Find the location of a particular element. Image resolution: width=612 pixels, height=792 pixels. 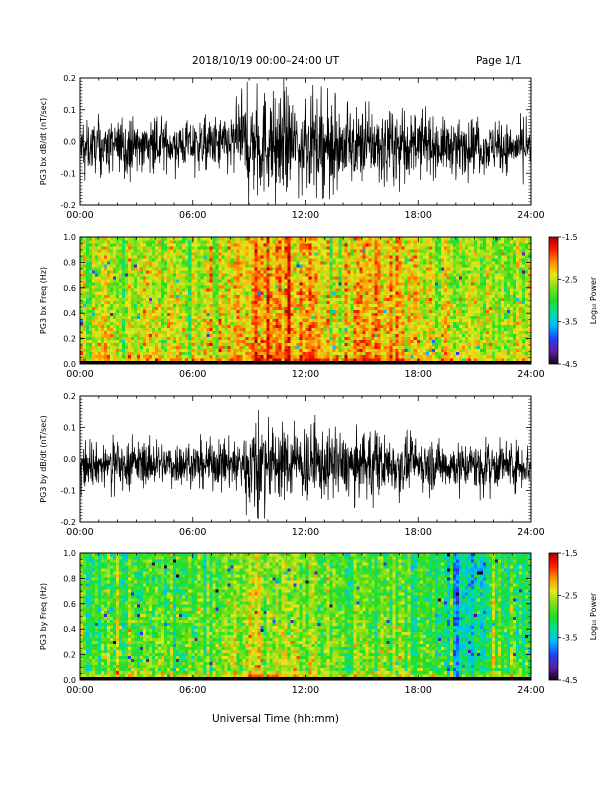

y-axis-label: PG3 by dB/dt (nT/sec) is located at coordinates (43, 458).